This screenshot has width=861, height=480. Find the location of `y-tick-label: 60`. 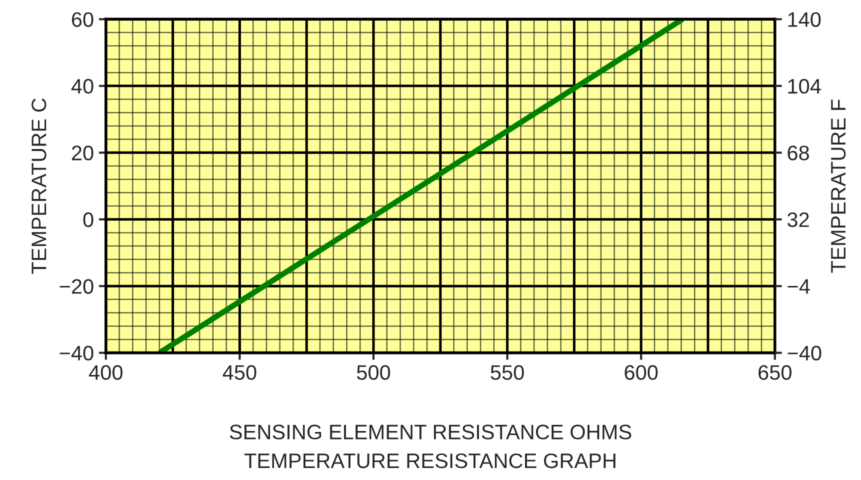

y-tick-label: 60 is located at coordinates (83, 19).